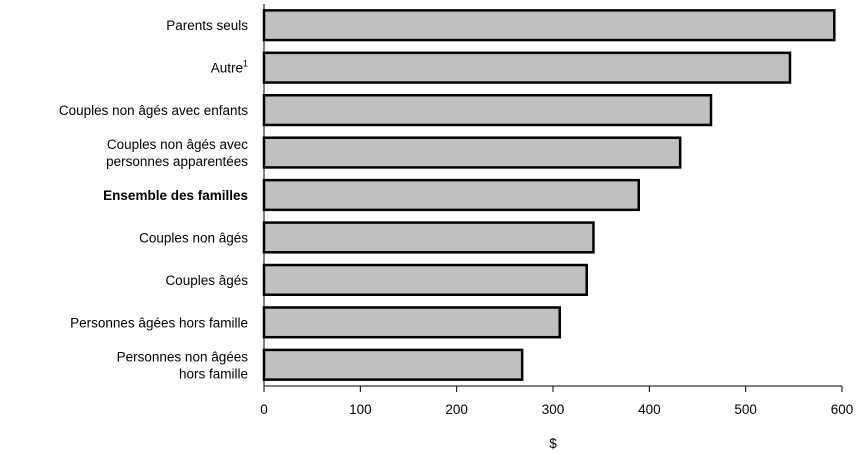  Describe the element at coordinates (553, 443) in the screenshot. I see `x-axis-label: $` at that location.